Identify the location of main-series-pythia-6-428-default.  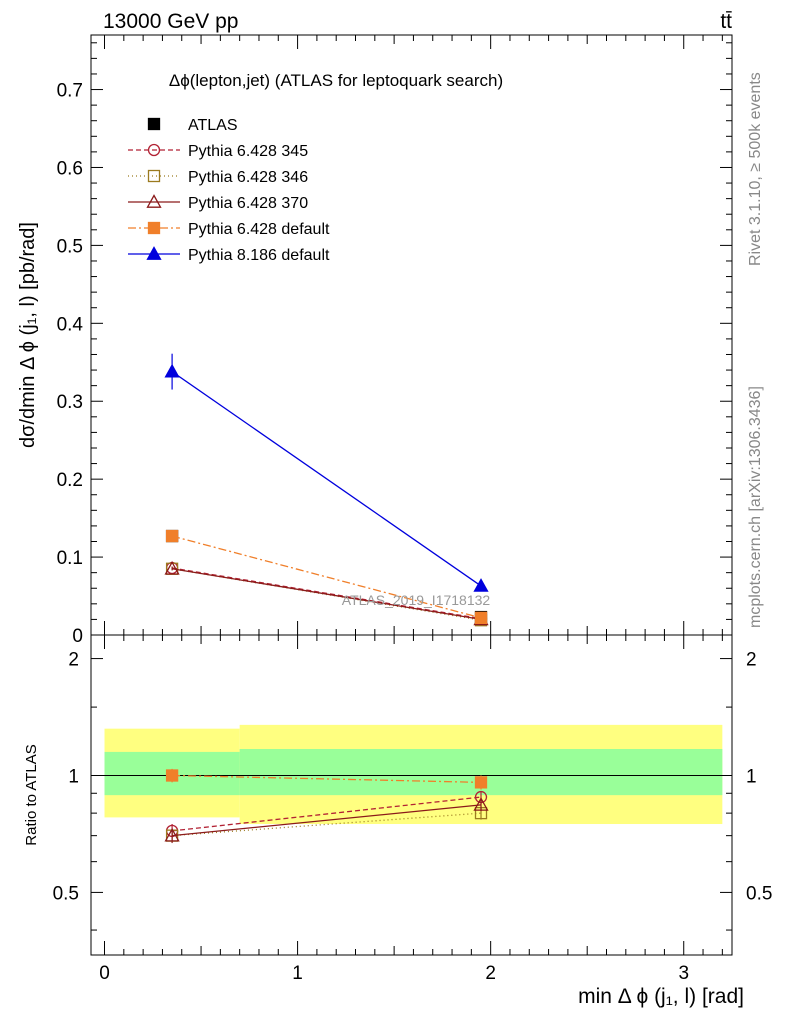
(326, 577).